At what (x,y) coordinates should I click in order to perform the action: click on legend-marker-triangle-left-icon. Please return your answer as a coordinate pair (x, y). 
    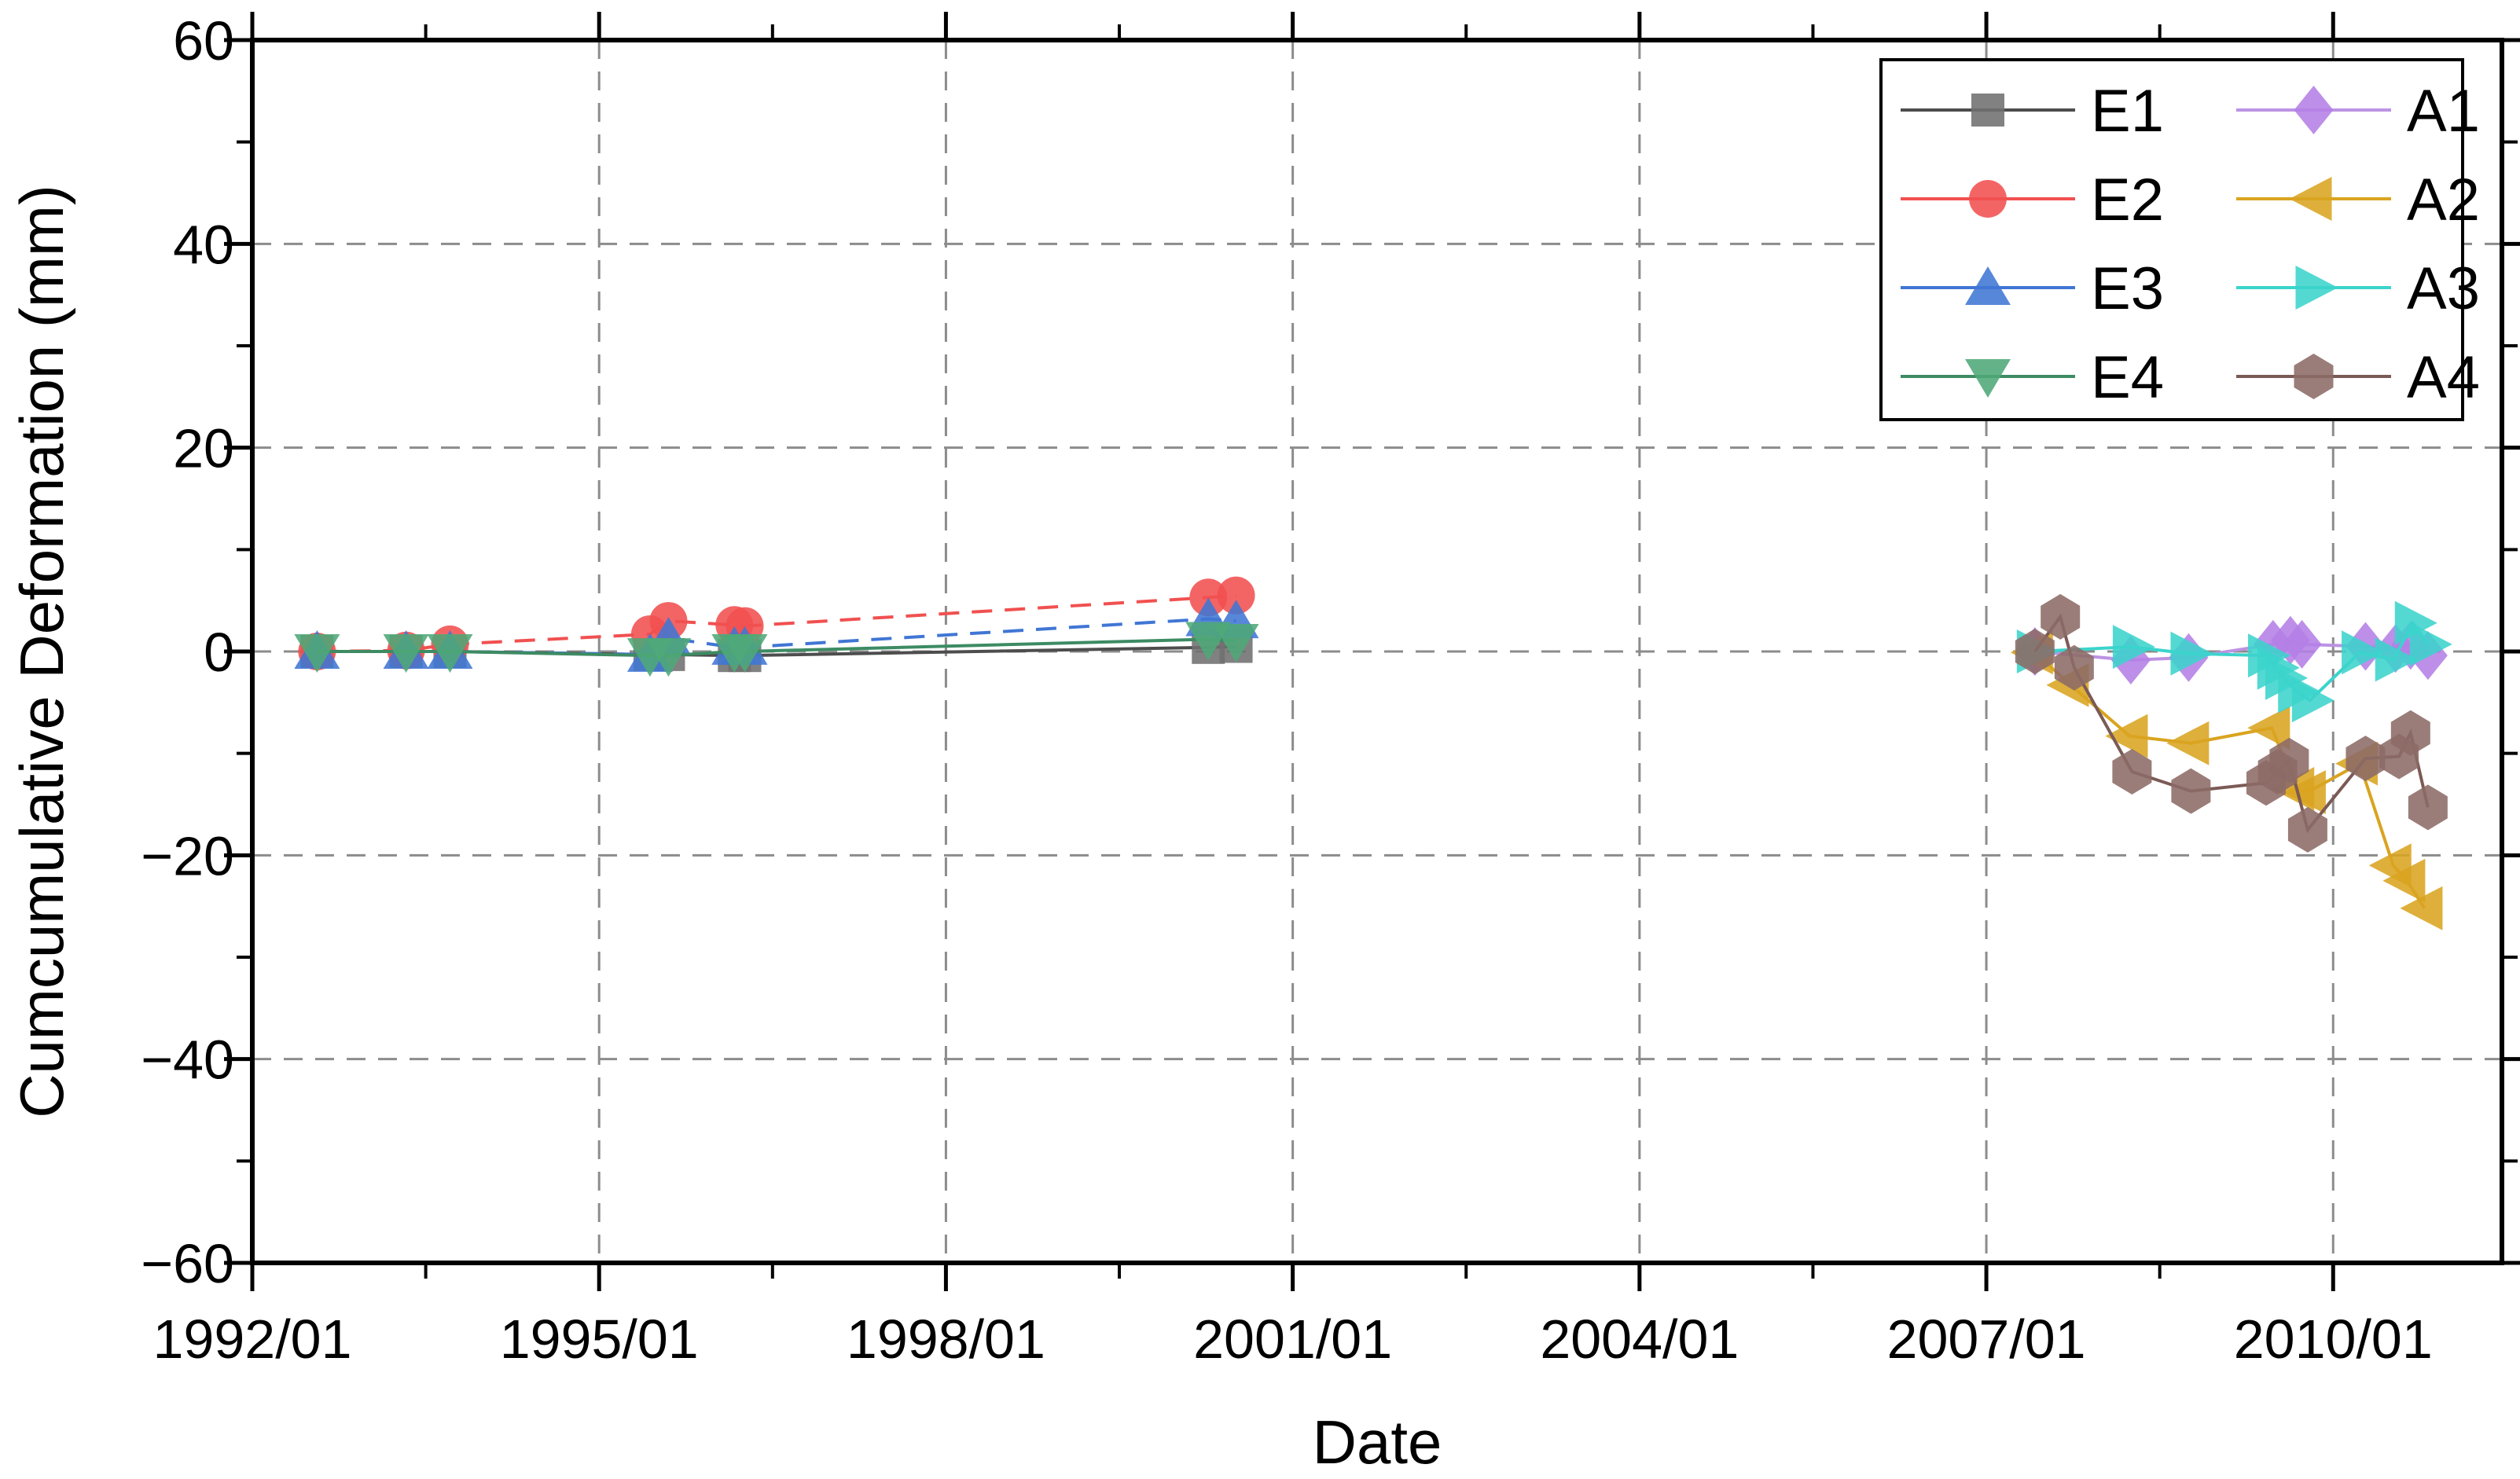
    Looking at the image, I should click on (2310, 199).